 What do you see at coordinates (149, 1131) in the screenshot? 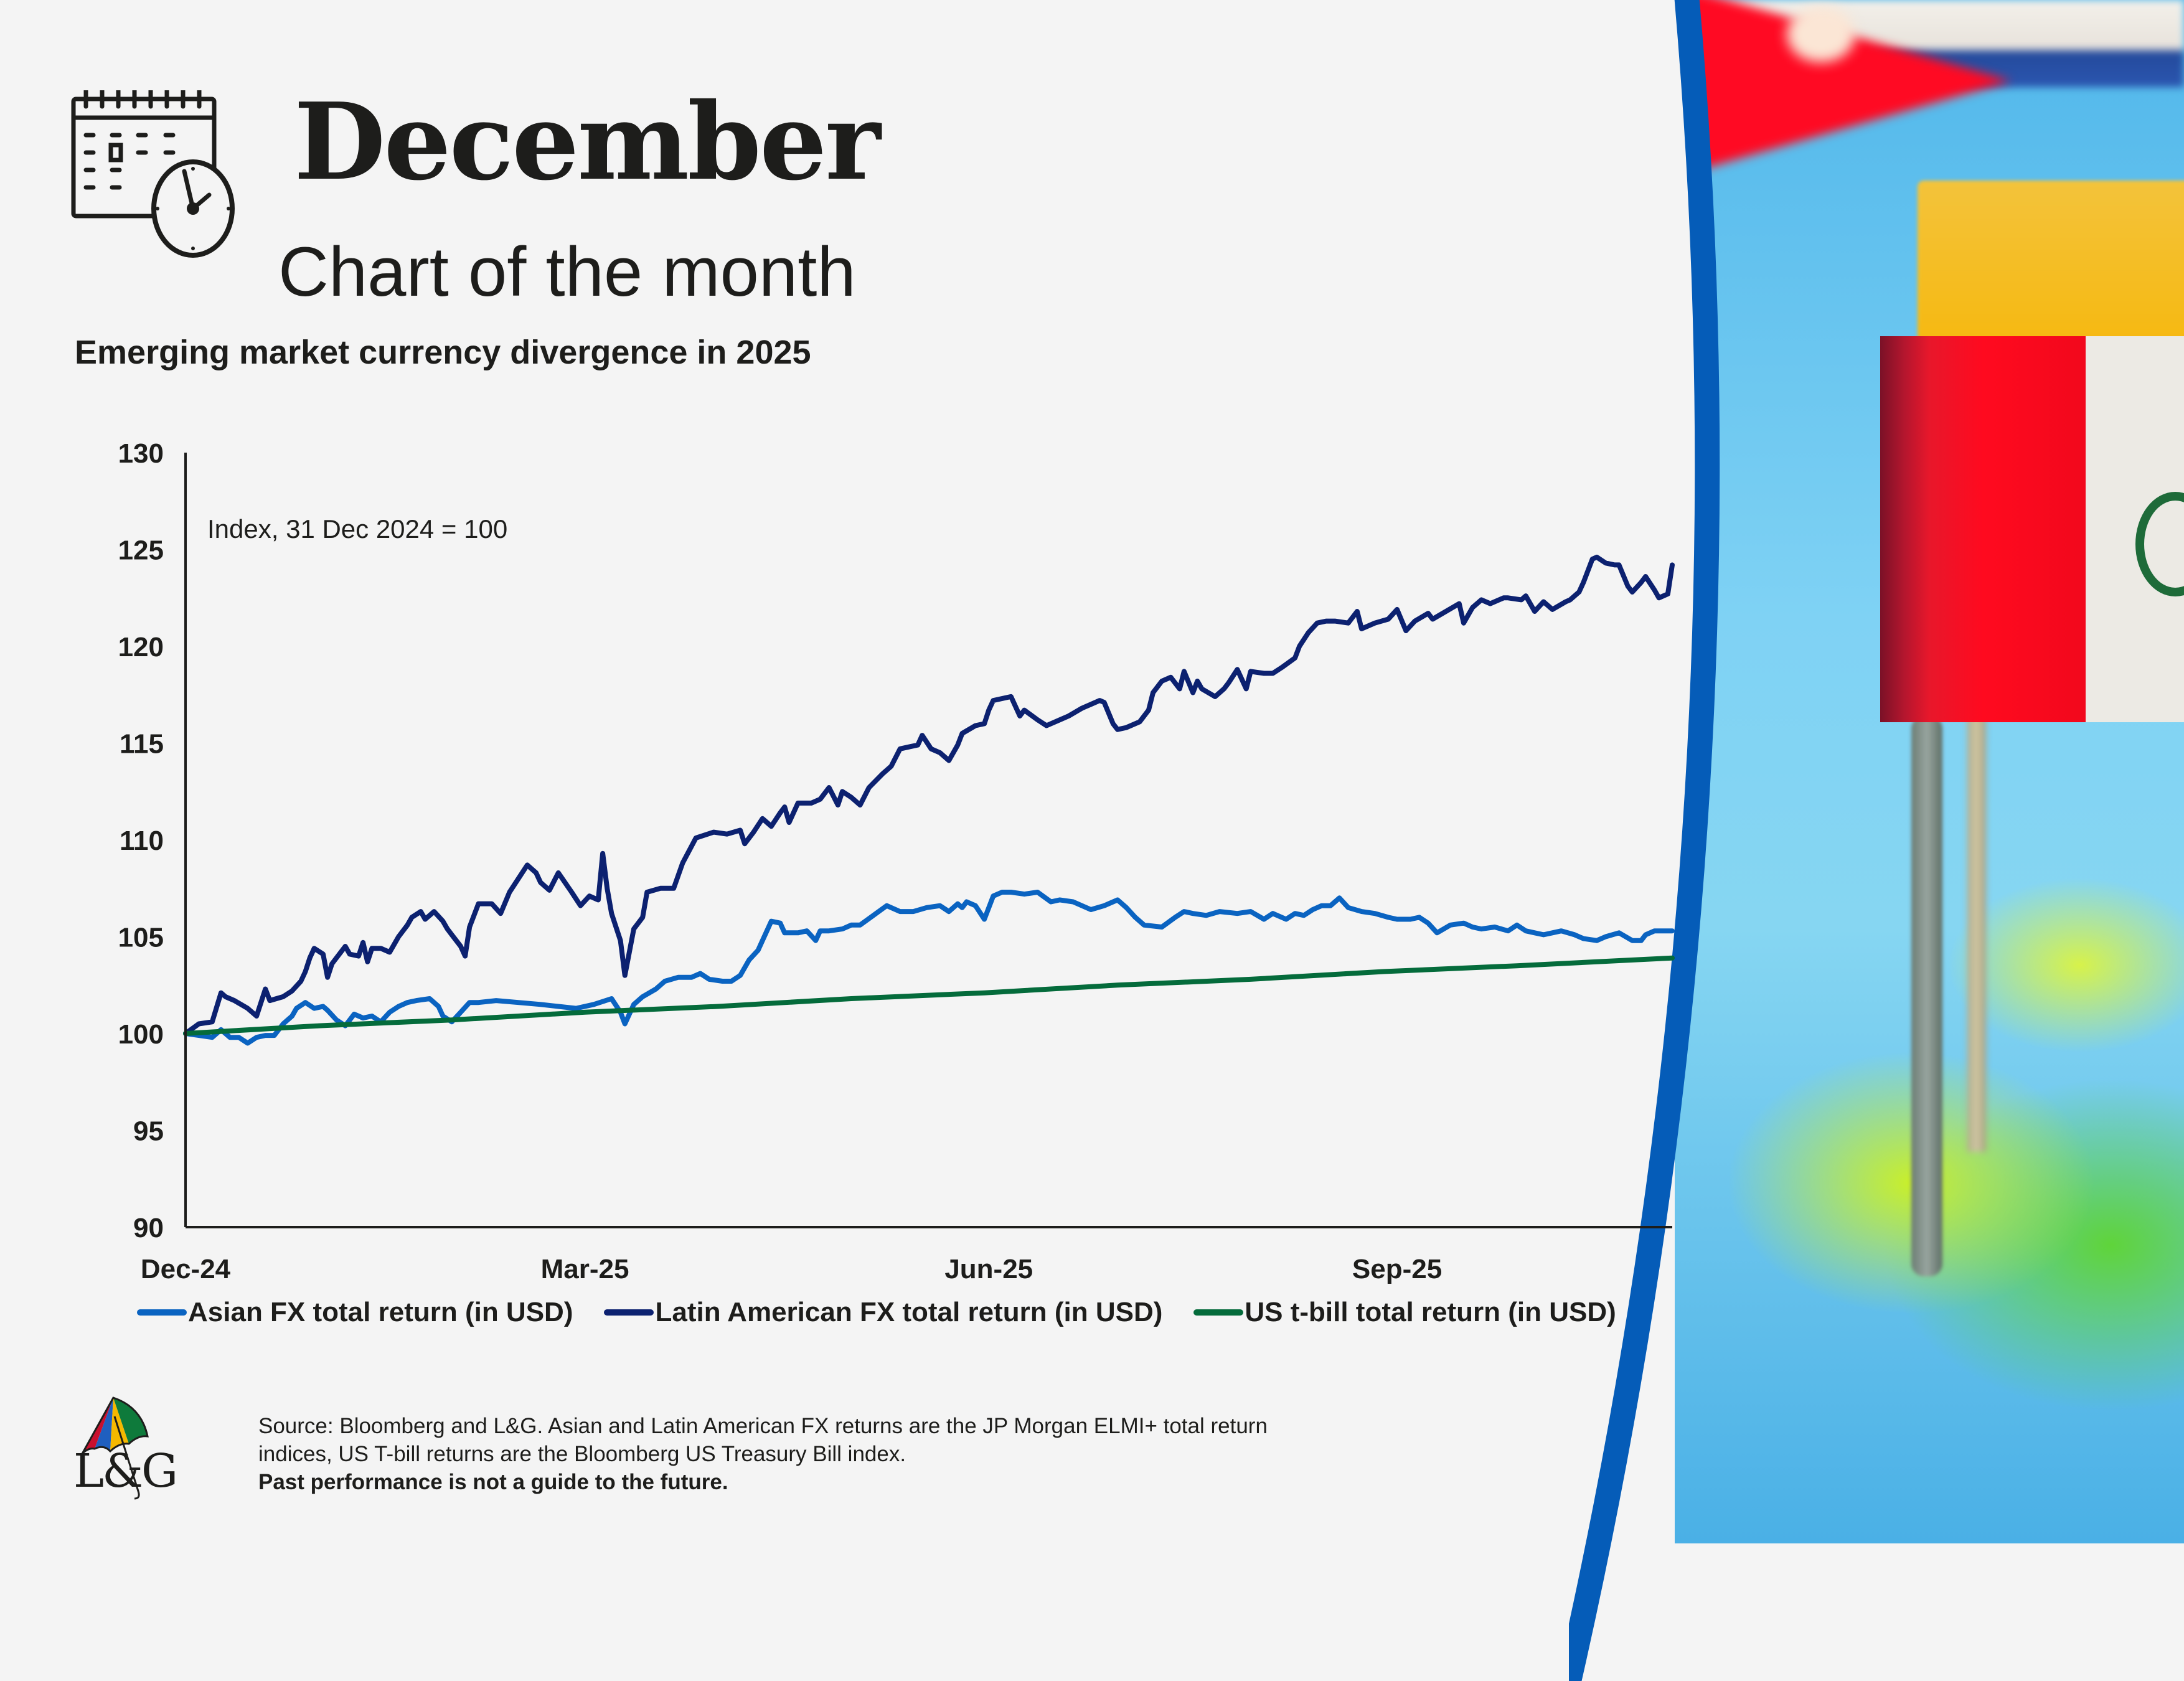
I see `y-tick-label: 95` at bounding box center [149, 1131].